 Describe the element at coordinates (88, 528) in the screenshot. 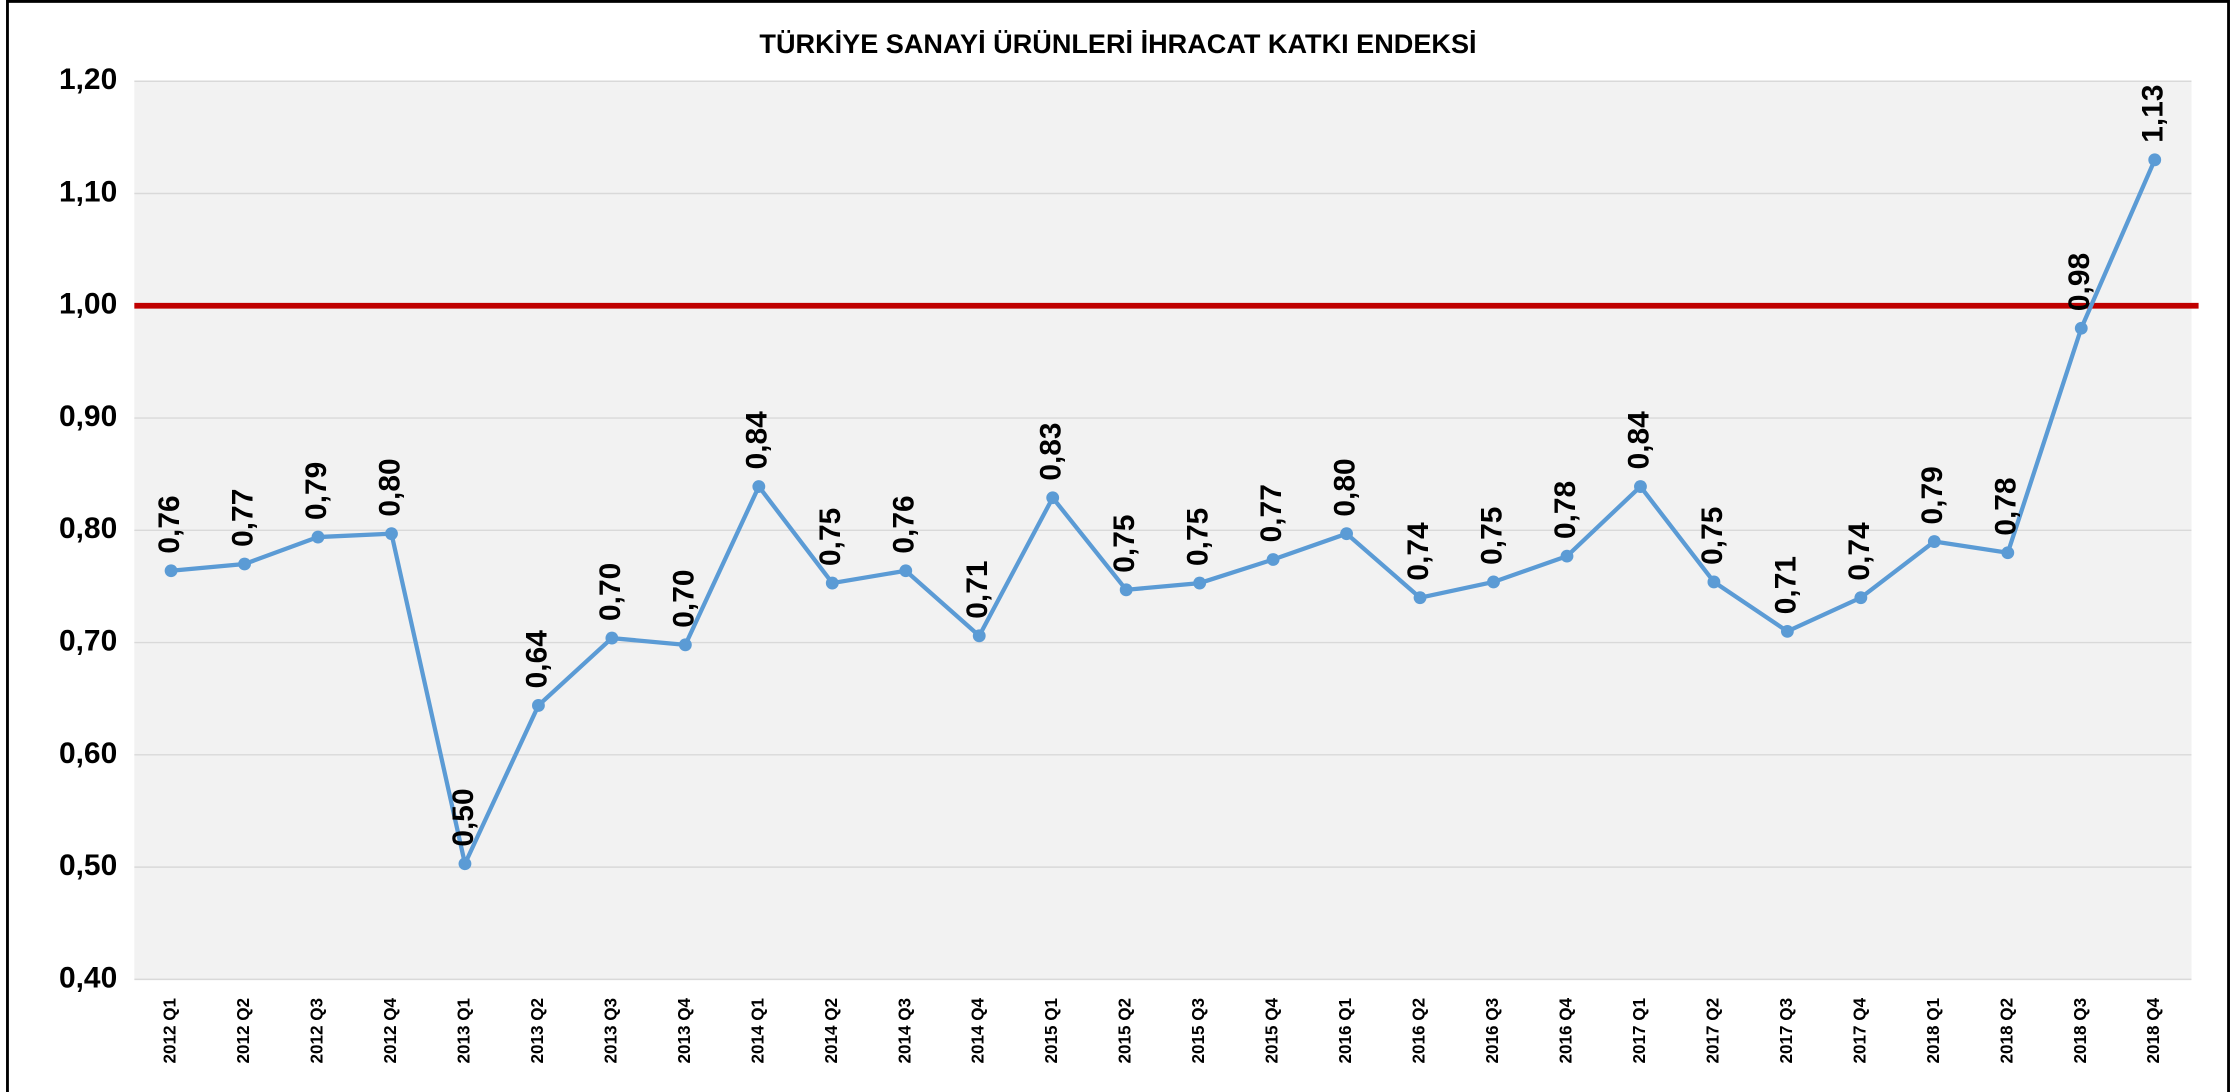

I see `y-tick-label: 0,80` at that location.